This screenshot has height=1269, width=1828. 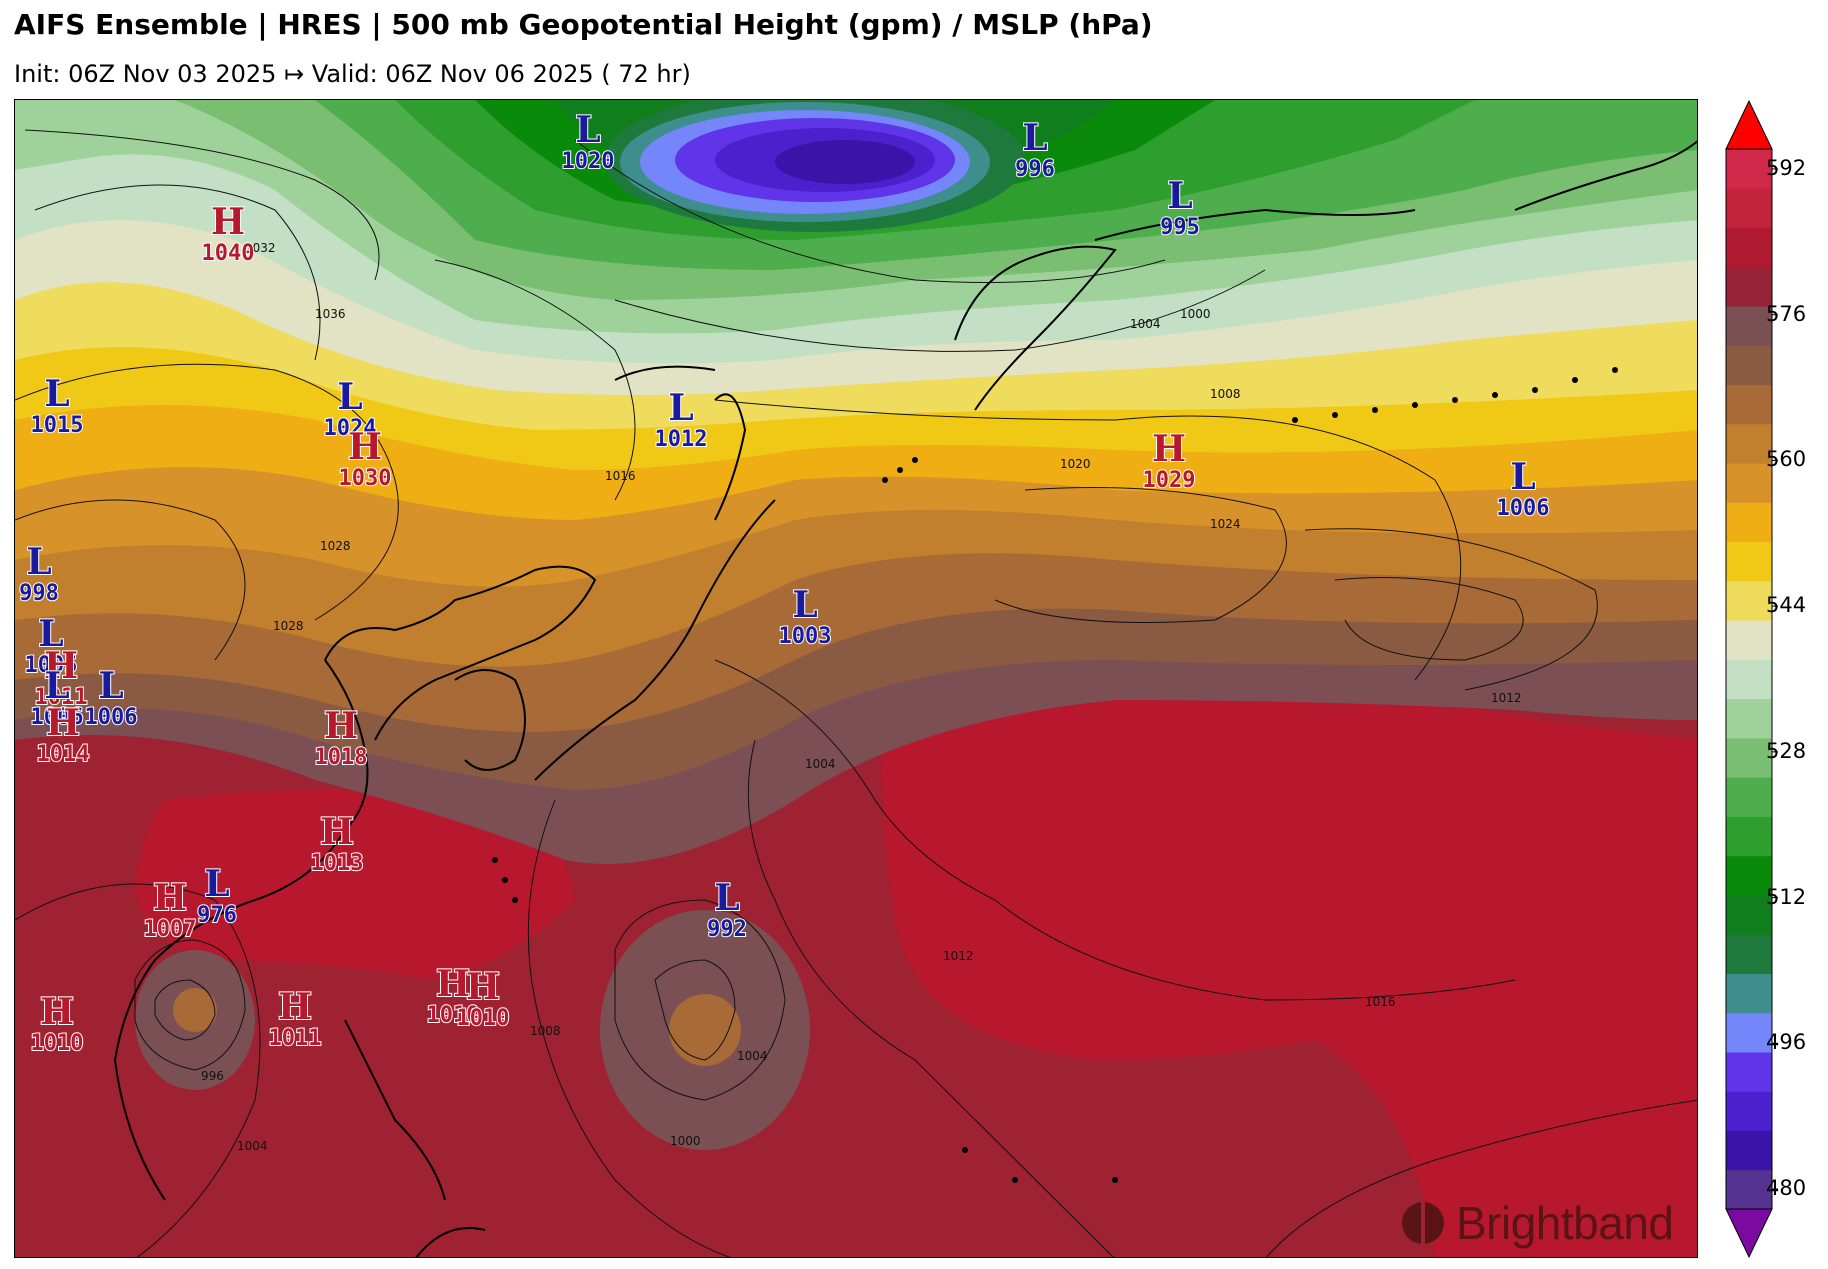 I want to click on pressure-value: 1011, so click(x=295, y=1038).